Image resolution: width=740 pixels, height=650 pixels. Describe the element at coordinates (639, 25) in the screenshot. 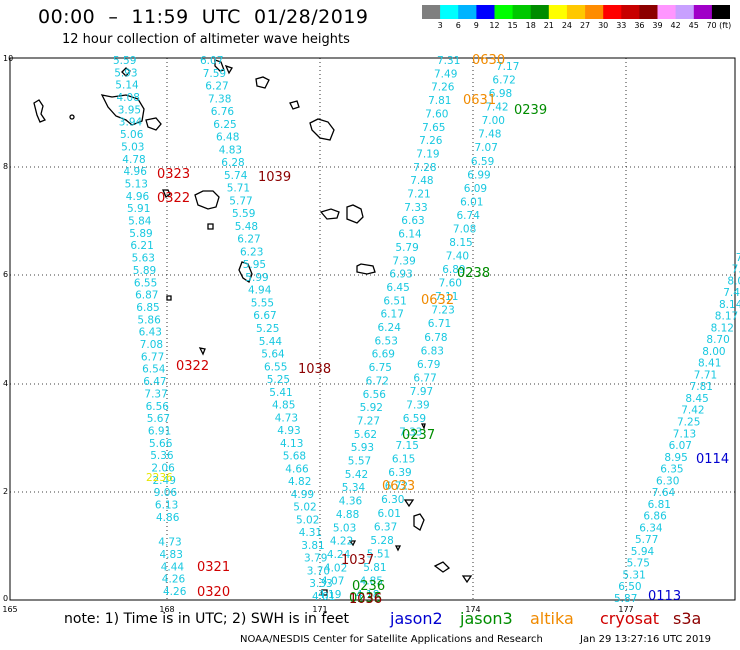

I see `color-scale-label: 36` at that location.